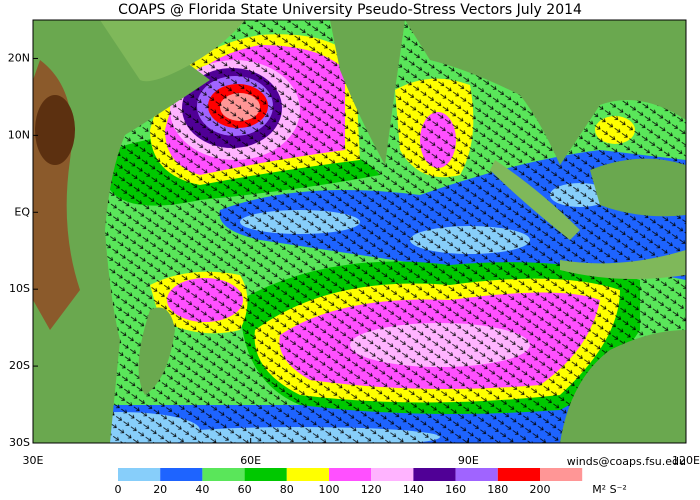  I want to click on colorbar-label: 60, so click(245, 489).